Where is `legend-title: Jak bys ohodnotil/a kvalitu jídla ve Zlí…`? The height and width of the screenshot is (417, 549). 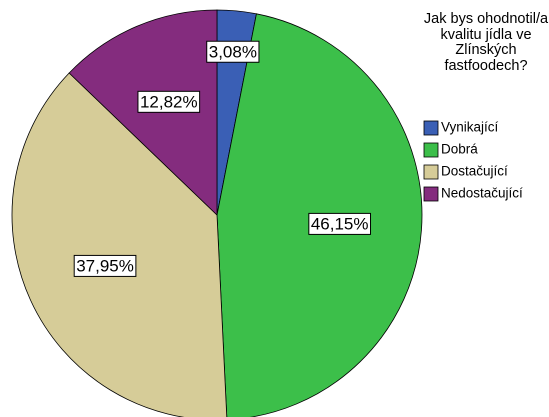 legend-title: Jak bys ohodnotil/a kvalitu jídla ve Zlí… is located at coordinates (486, 42).